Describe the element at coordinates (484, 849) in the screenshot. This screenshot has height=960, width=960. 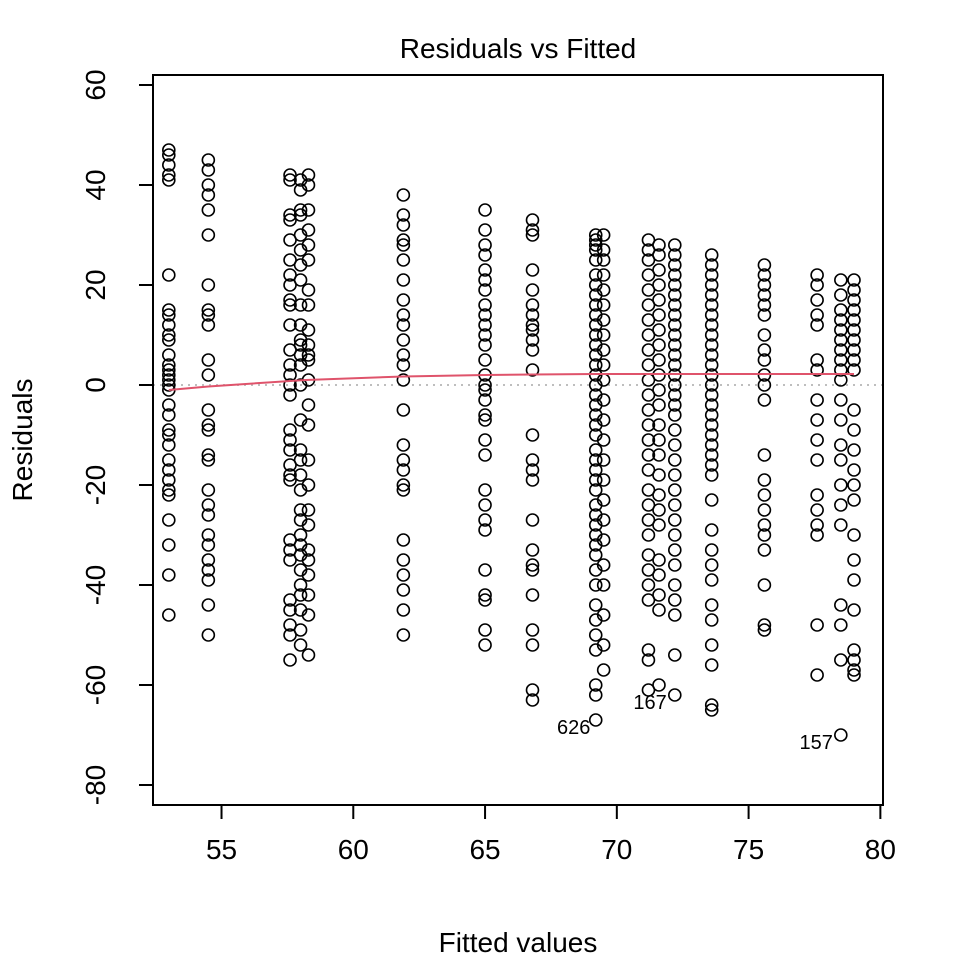
I see `x-tick-label: 65` at that location.